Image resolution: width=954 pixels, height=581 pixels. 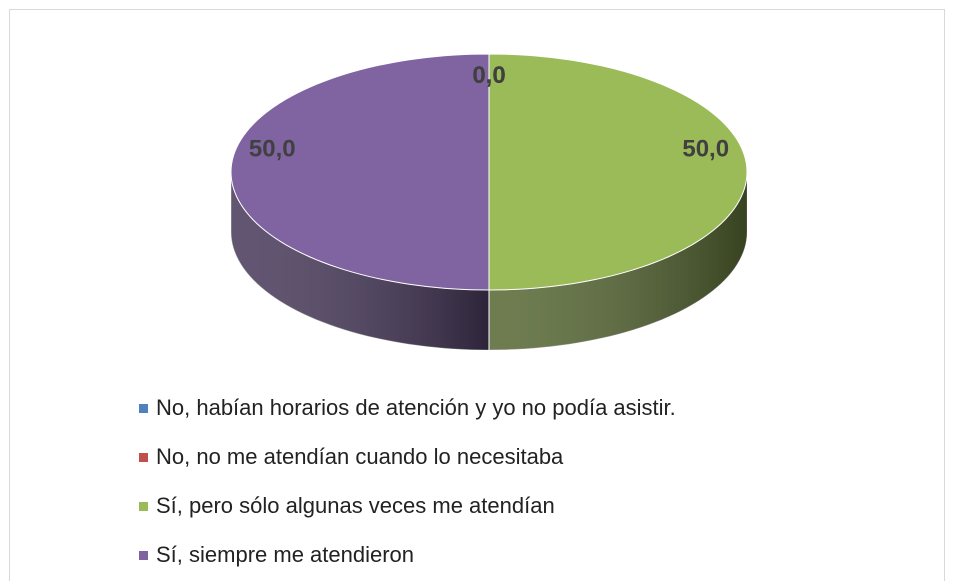 I want to click on legend-label: Sí, siempre me atendieron, so click(x=285, y=554).